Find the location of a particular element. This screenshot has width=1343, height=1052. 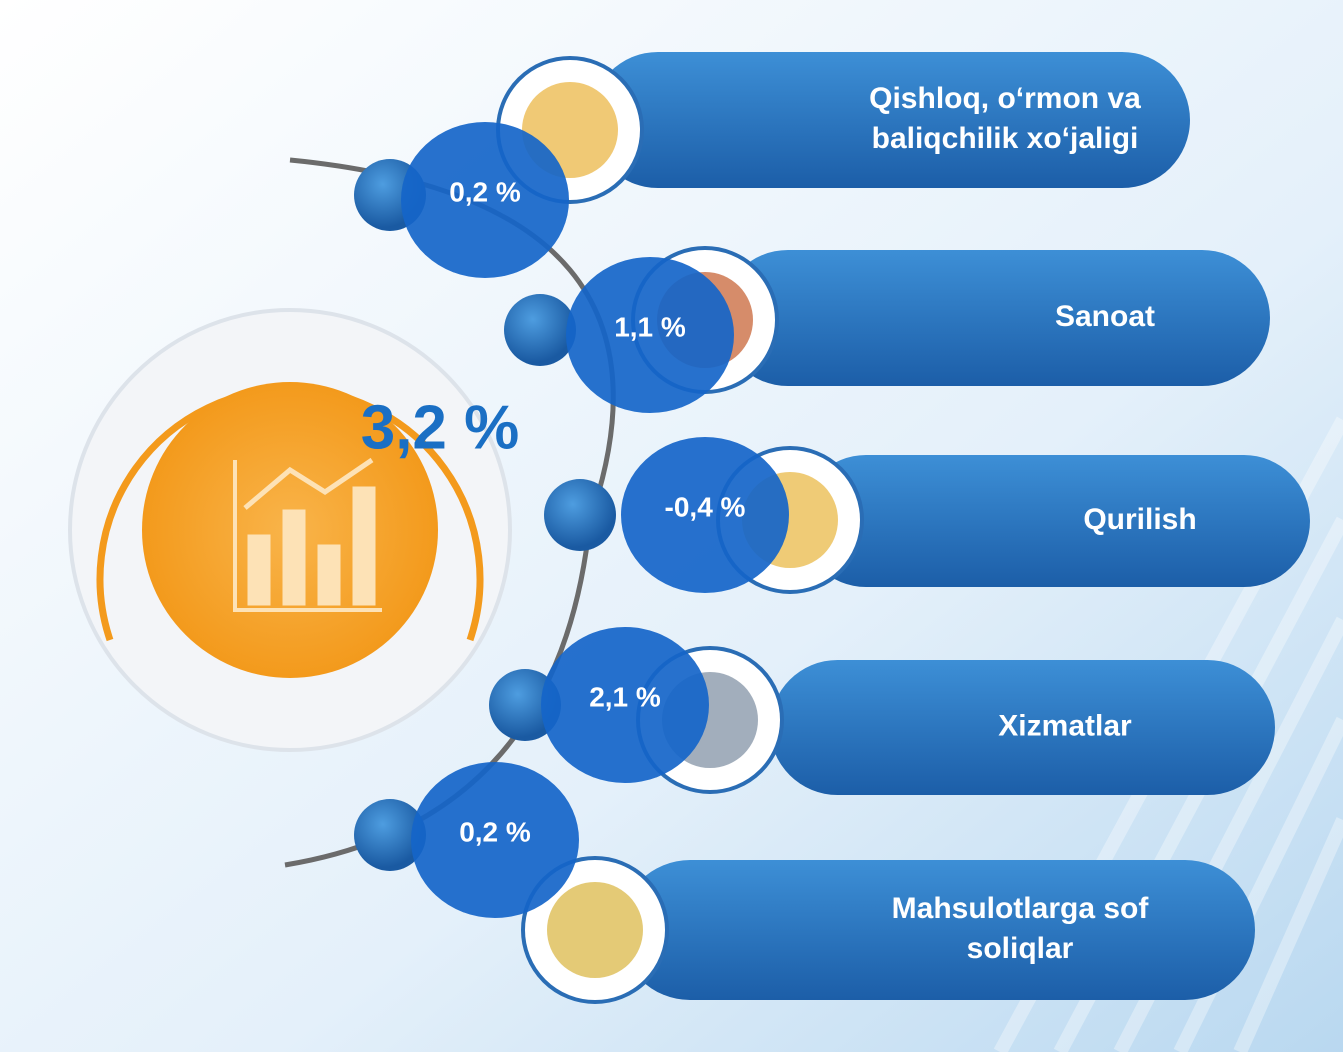

item-label: Xizmatlar is located at coordinates (1065, 725).